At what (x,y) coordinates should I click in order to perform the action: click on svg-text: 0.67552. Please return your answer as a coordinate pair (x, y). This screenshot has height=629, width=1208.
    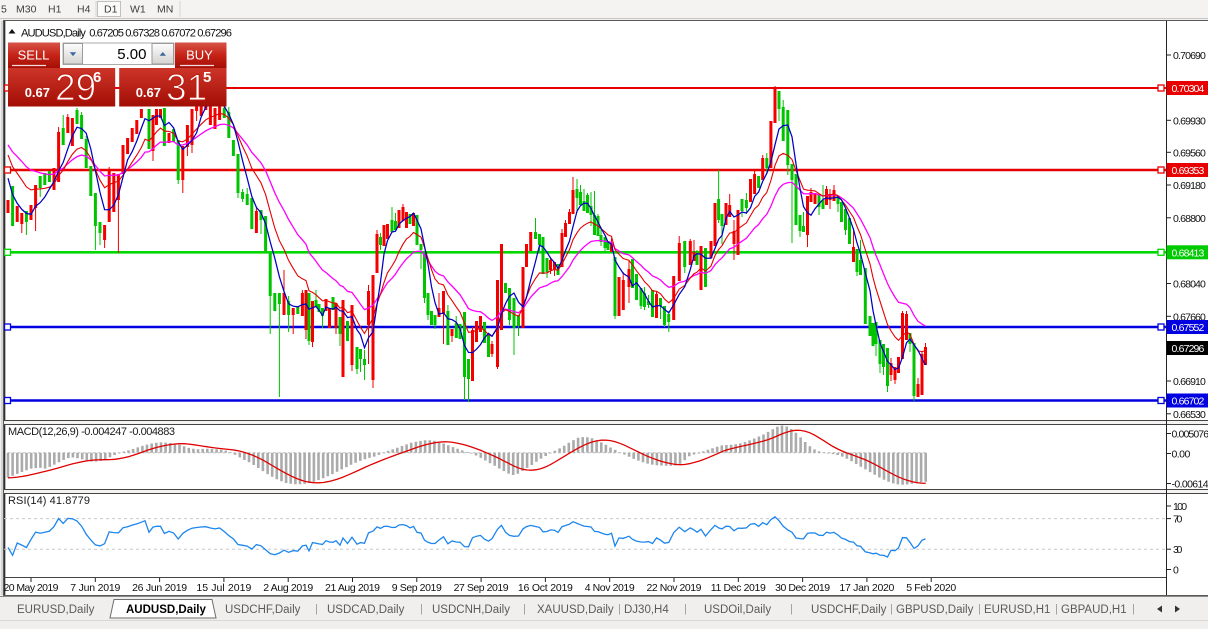
    Looking at the image, I should click on (1188, 328).